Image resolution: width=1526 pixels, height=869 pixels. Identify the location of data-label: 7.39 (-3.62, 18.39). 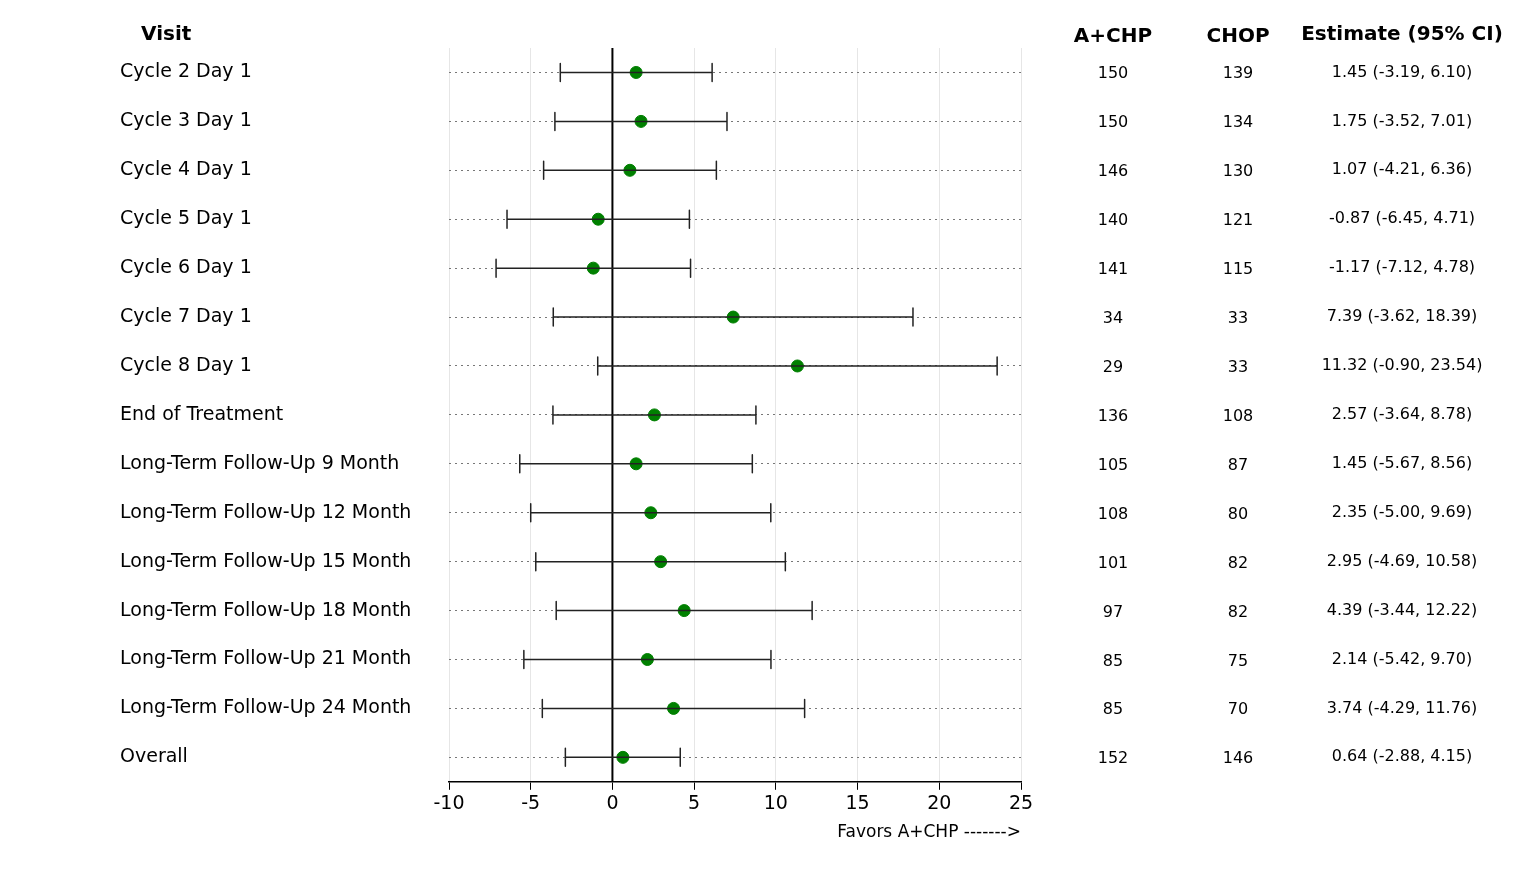
(1402, 316).